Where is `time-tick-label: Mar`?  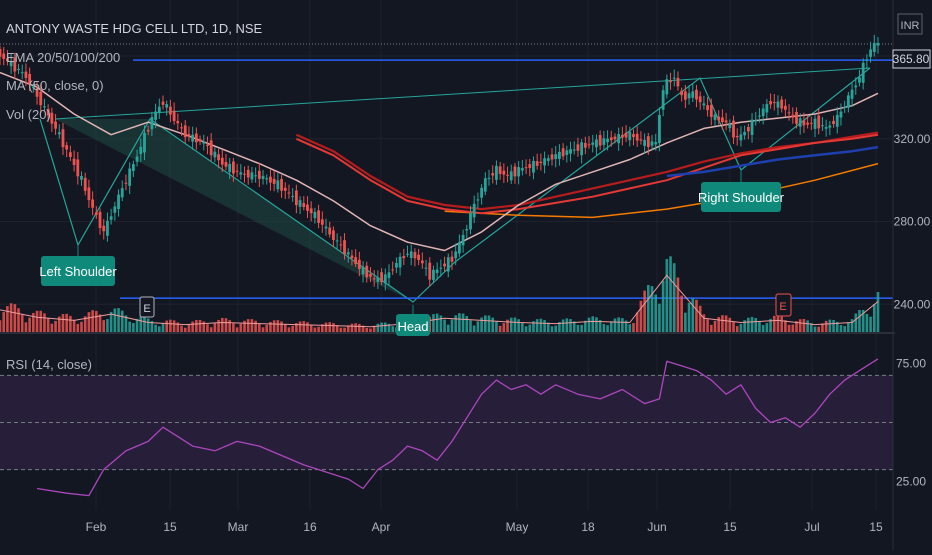 time-tick-label: Mar is located at coordinates (238, 527).